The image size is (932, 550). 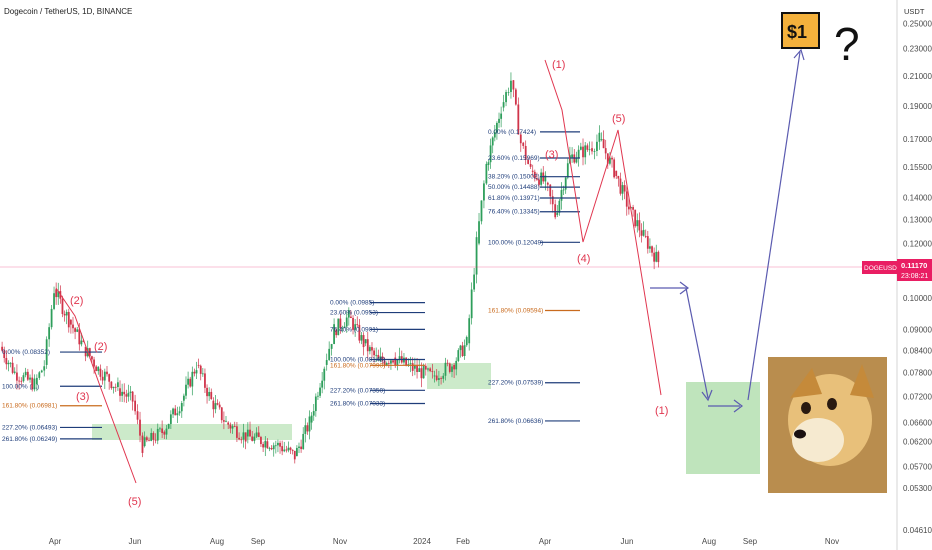 What do you see at coordinates (515, 383) in the screenshot?
I see `fib-label-2-8: 227.20% (0.07539)` at bounding box center [515, 383].